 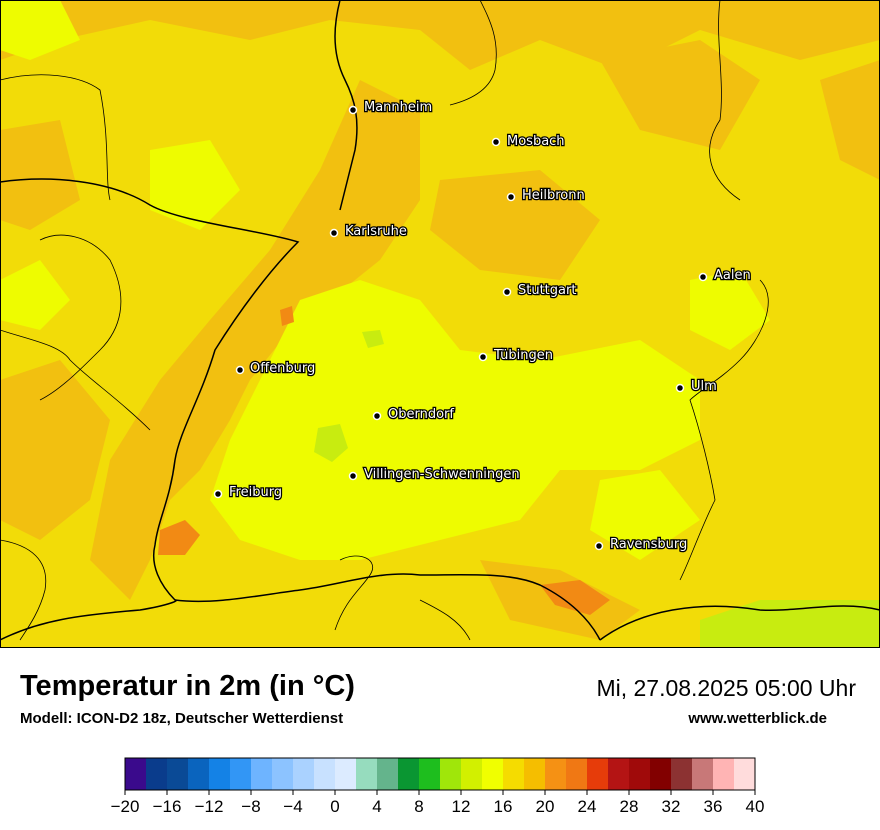 I want to click on legend-tick-label: −20, so click(x=125, y=806).